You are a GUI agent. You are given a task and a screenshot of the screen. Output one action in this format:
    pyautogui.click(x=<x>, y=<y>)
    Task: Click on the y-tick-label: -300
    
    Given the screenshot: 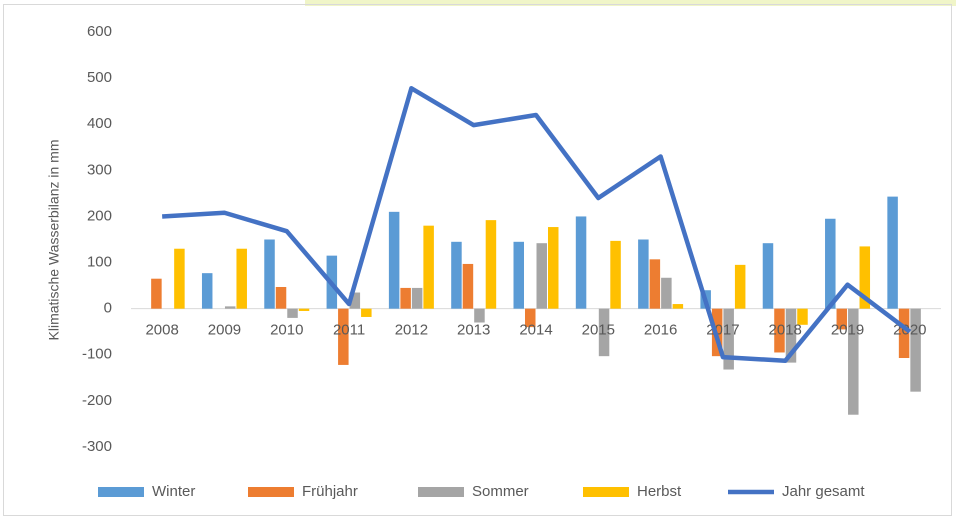 What is the action you would take?
    pyautogui.click(x=97, y=446)
    